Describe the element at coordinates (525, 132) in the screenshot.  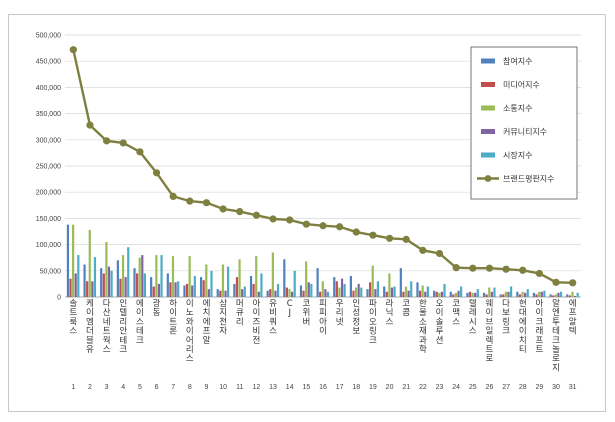
I see `legend-label: 커뮤니티지수` at that location.